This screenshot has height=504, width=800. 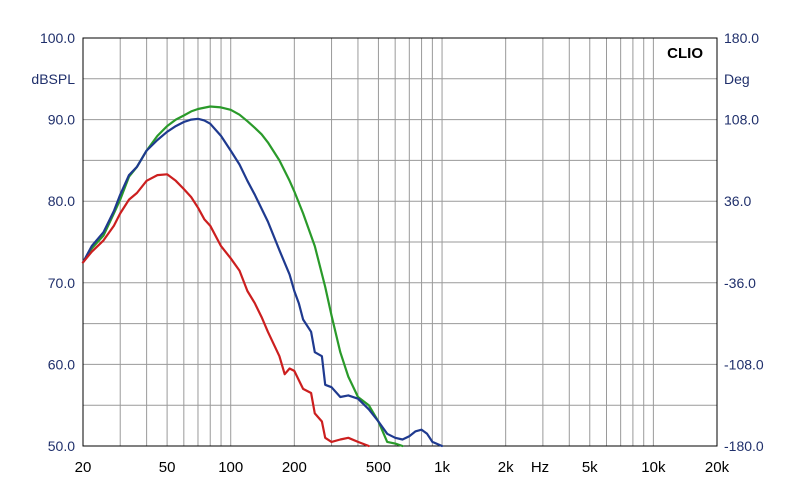 What do you see at coordinates (737, 79) in the screenshot?
I see `y-axis-label-right: Deg` at bounding box center [737, 79].